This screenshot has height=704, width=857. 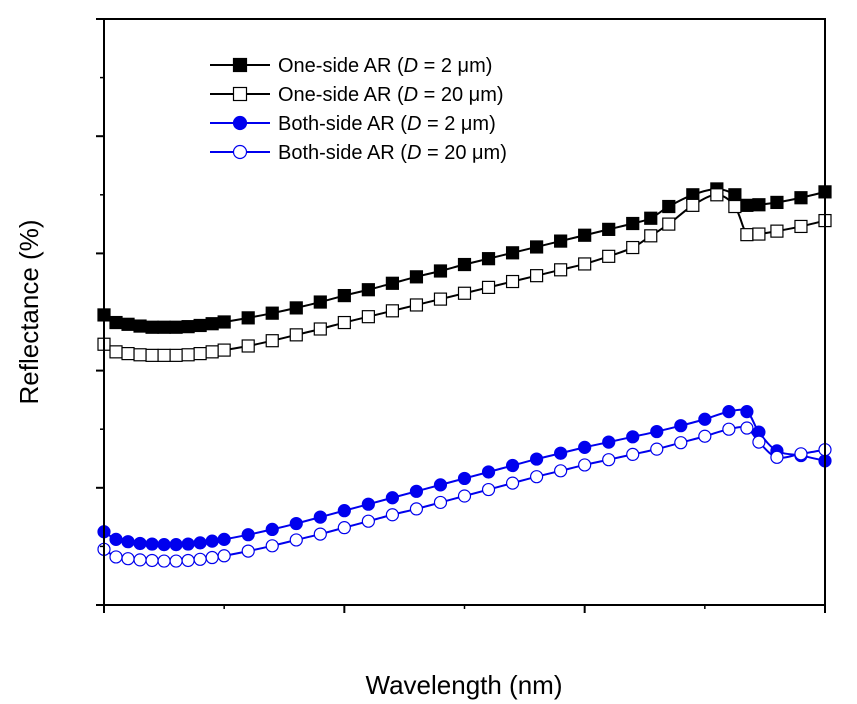 I want to click on legend-label-3-part-2: D, so click(x=414, y=124).